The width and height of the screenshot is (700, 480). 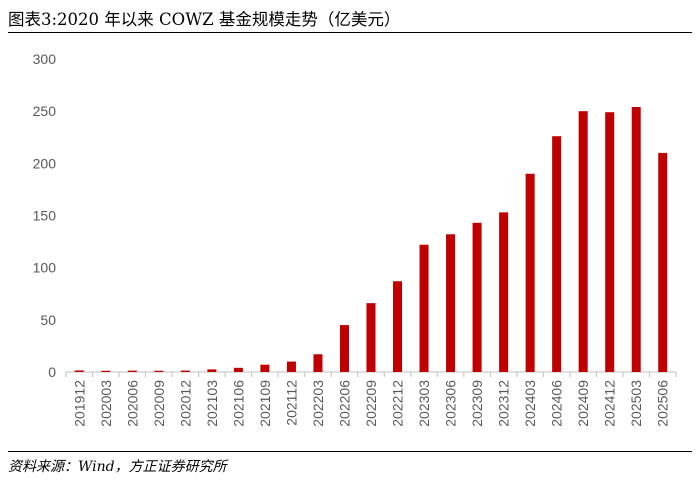 I want to click on x-tick-label-202406: 202406, so click(x=557, y=403).